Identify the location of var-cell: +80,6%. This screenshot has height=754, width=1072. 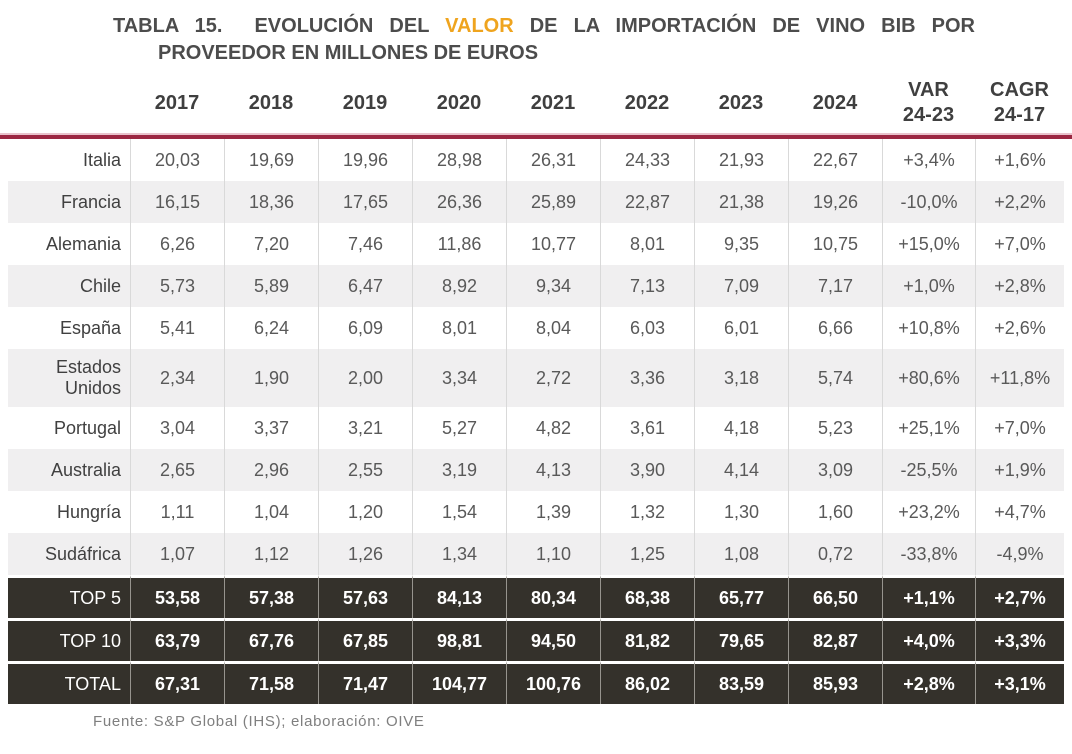
(928, 378).